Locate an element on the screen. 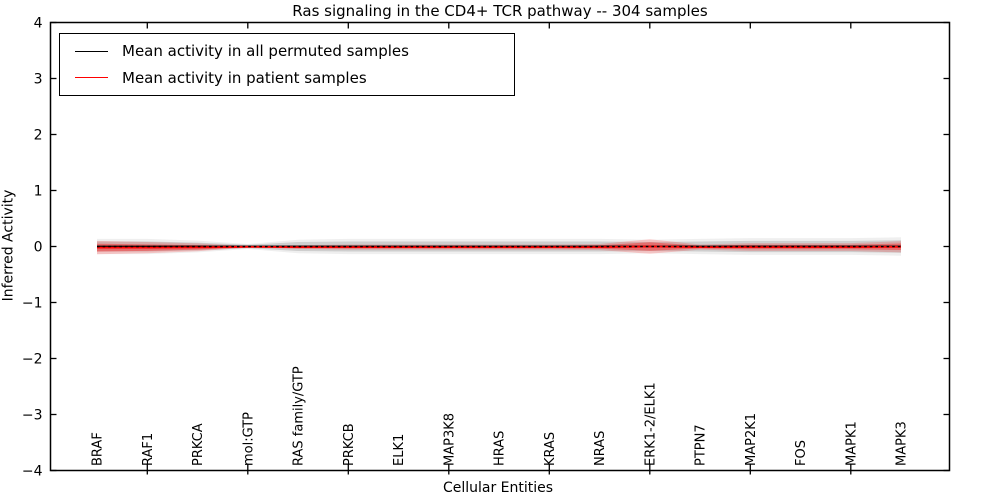 The height and width of the screenshot is (500, 1000). legend-item-patient: Mean activity in patient samples is located at coordinates (287, 78).